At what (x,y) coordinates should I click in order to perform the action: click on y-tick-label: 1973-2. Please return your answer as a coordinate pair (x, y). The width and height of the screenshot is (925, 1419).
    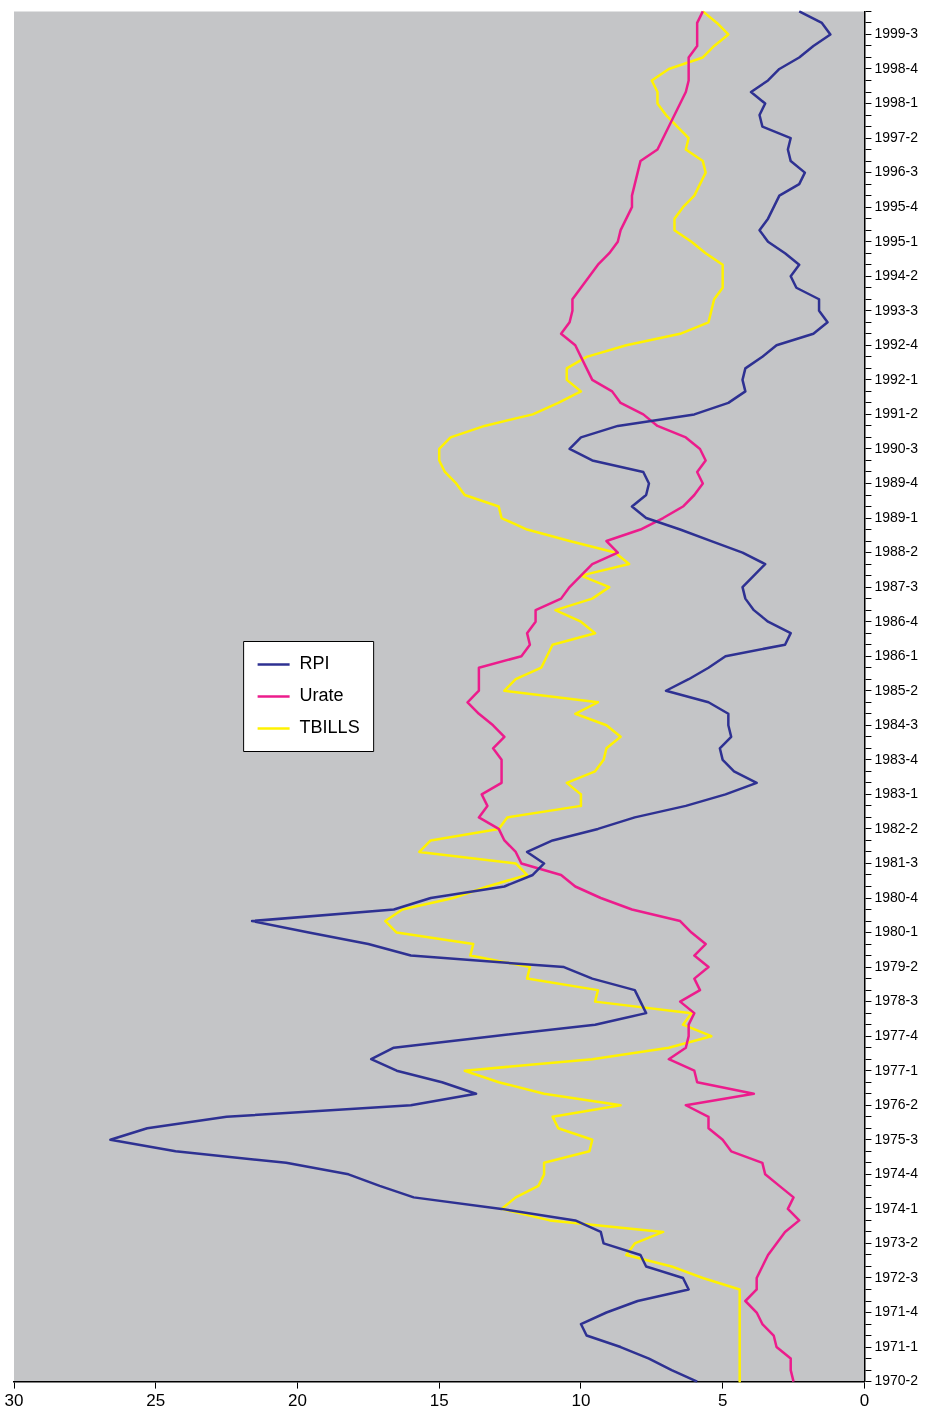
    Looking at the image, I should click on (896, 1242).